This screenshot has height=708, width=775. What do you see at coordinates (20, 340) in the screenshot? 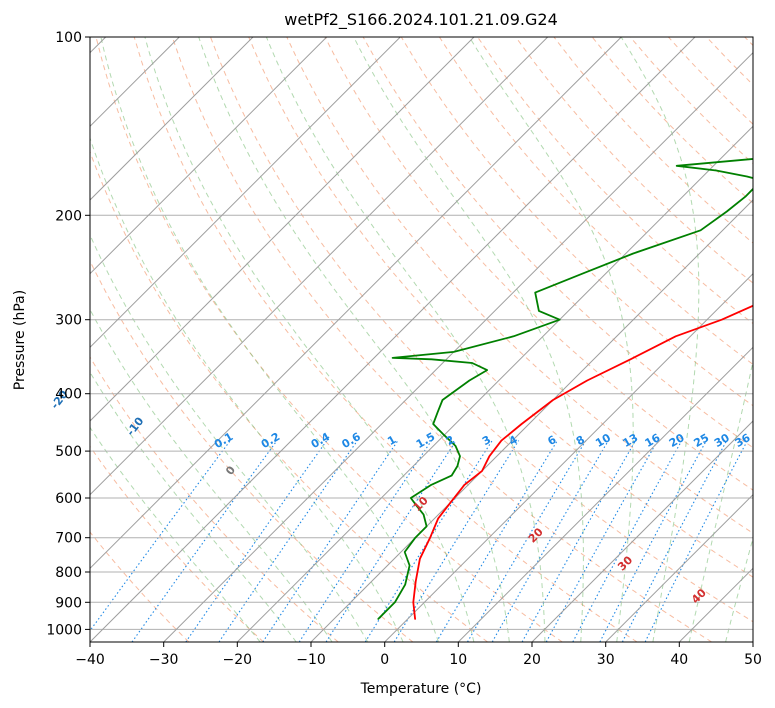
I see `y-axis-label: Pressure (hPa)` at bounding box center [20, 340].